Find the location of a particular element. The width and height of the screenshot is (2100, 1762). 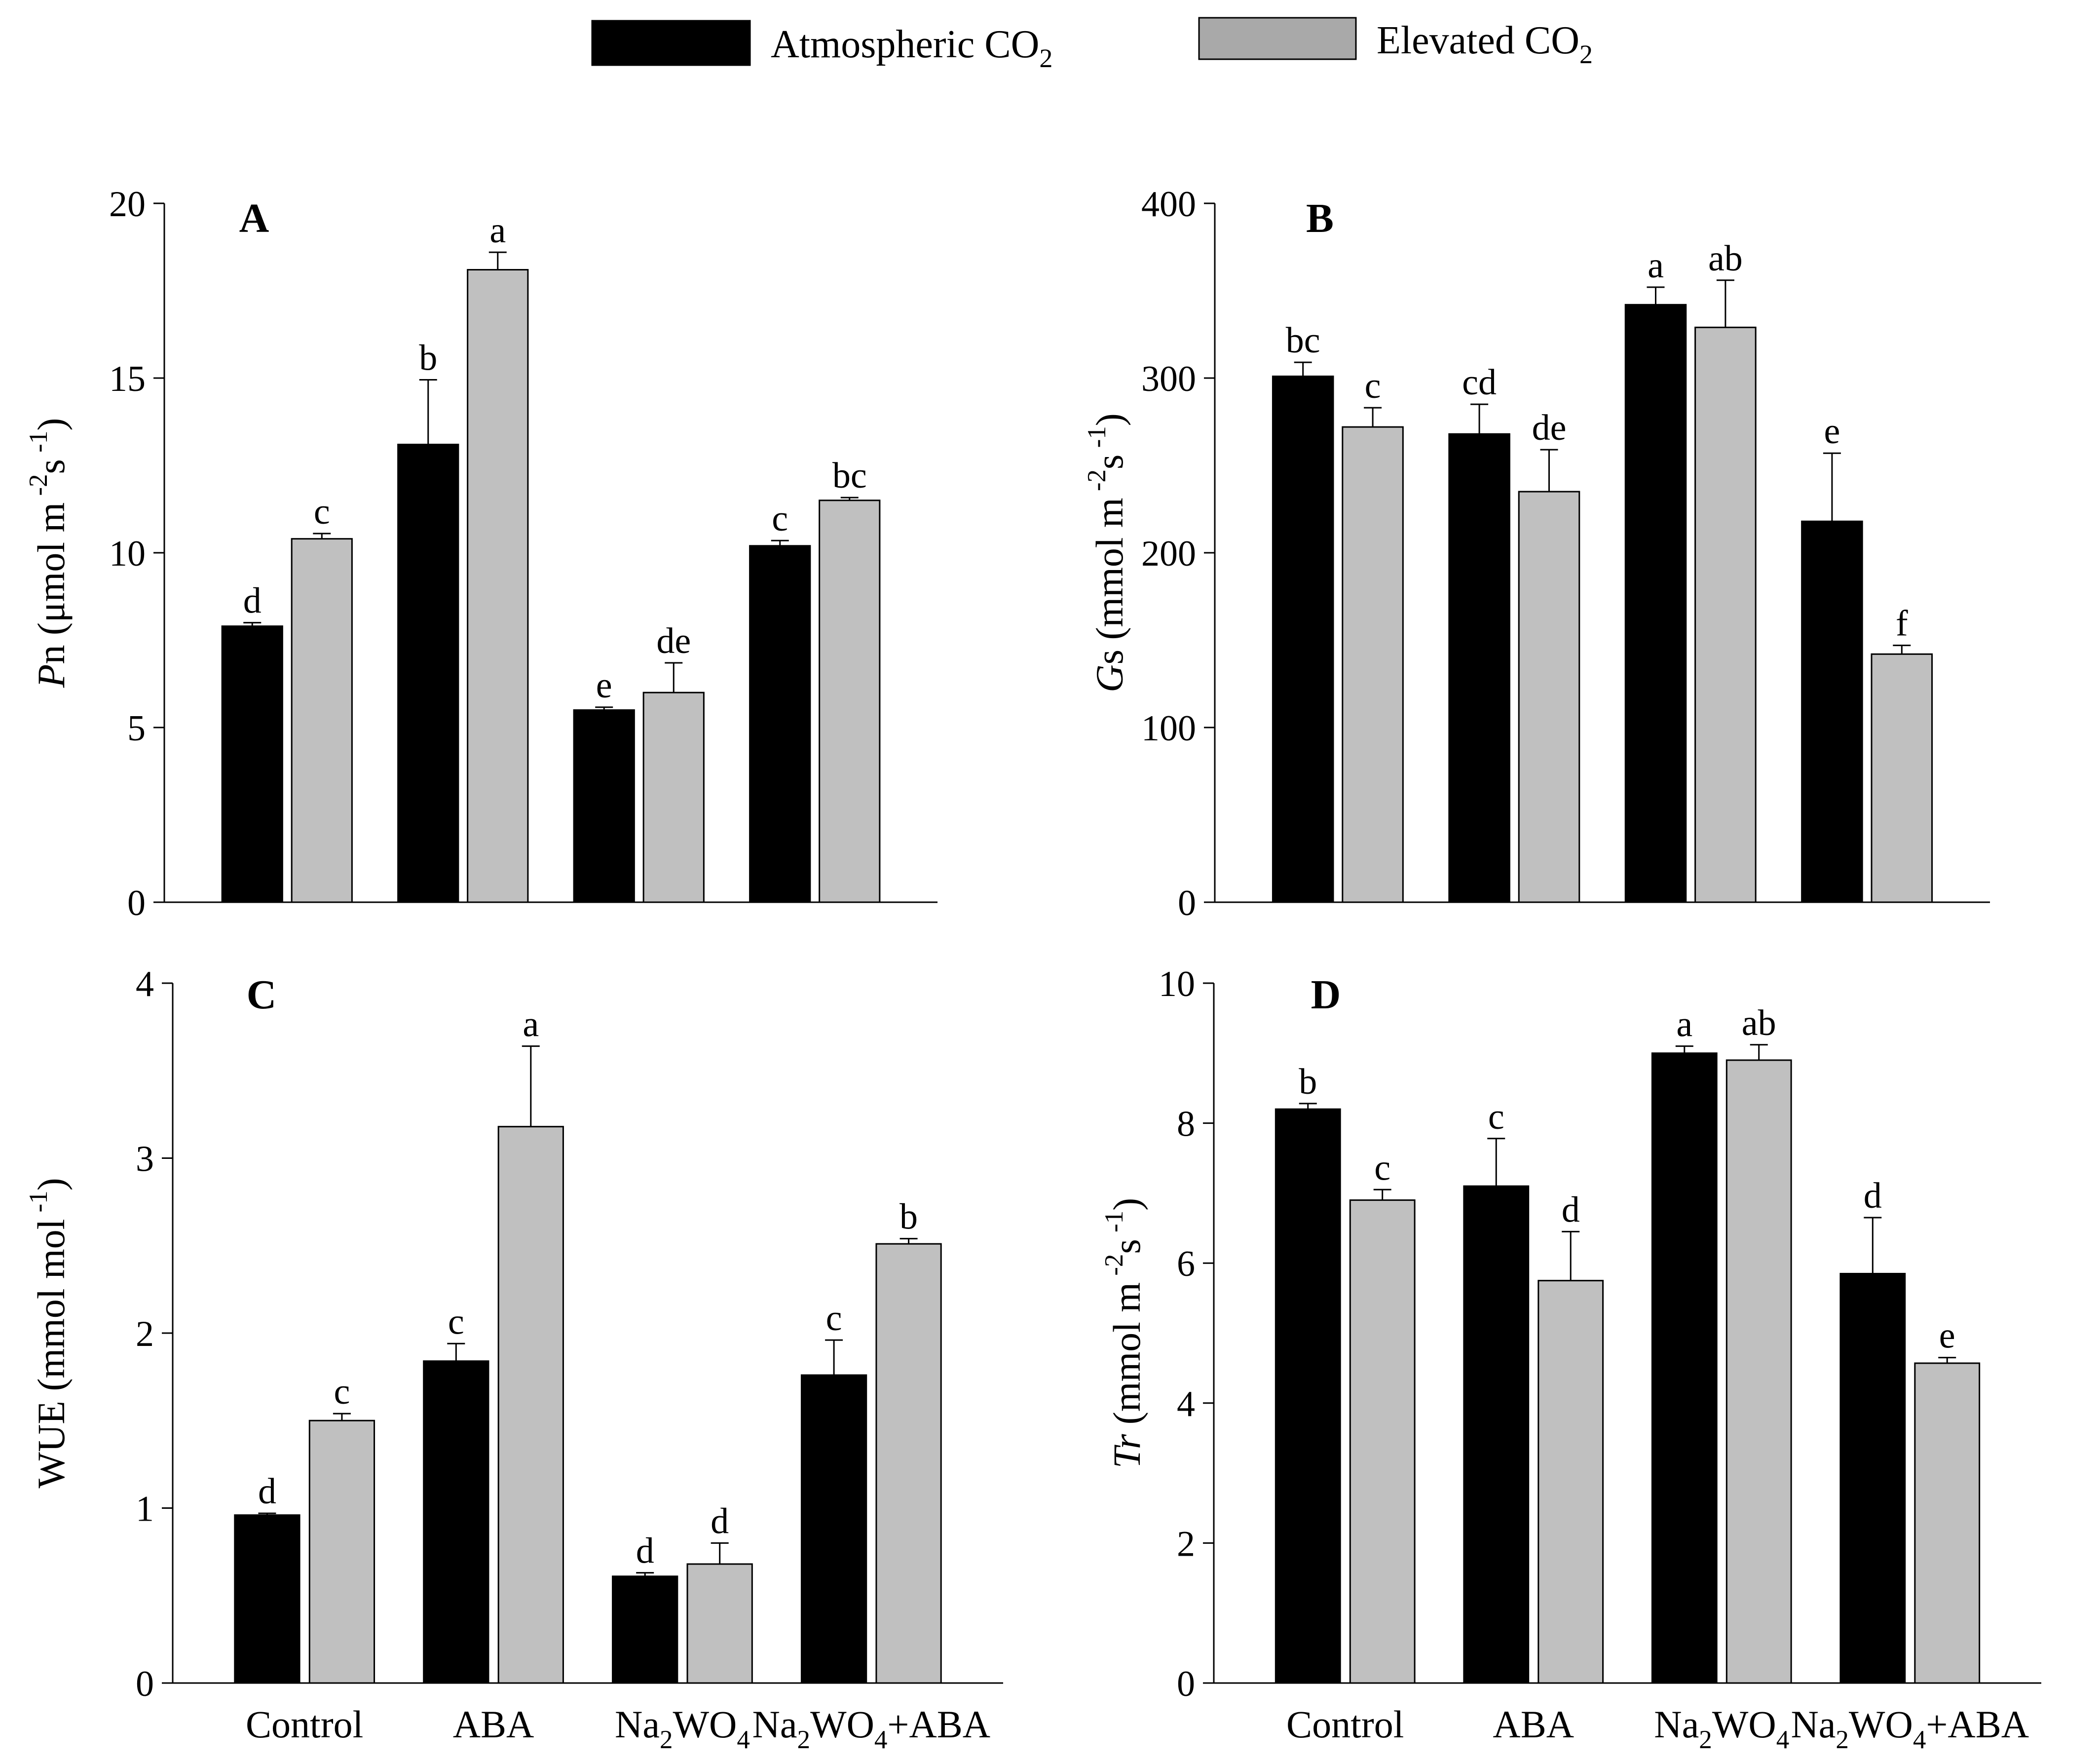

y-tick-label: 100 is located at coordinates (1168, 729).